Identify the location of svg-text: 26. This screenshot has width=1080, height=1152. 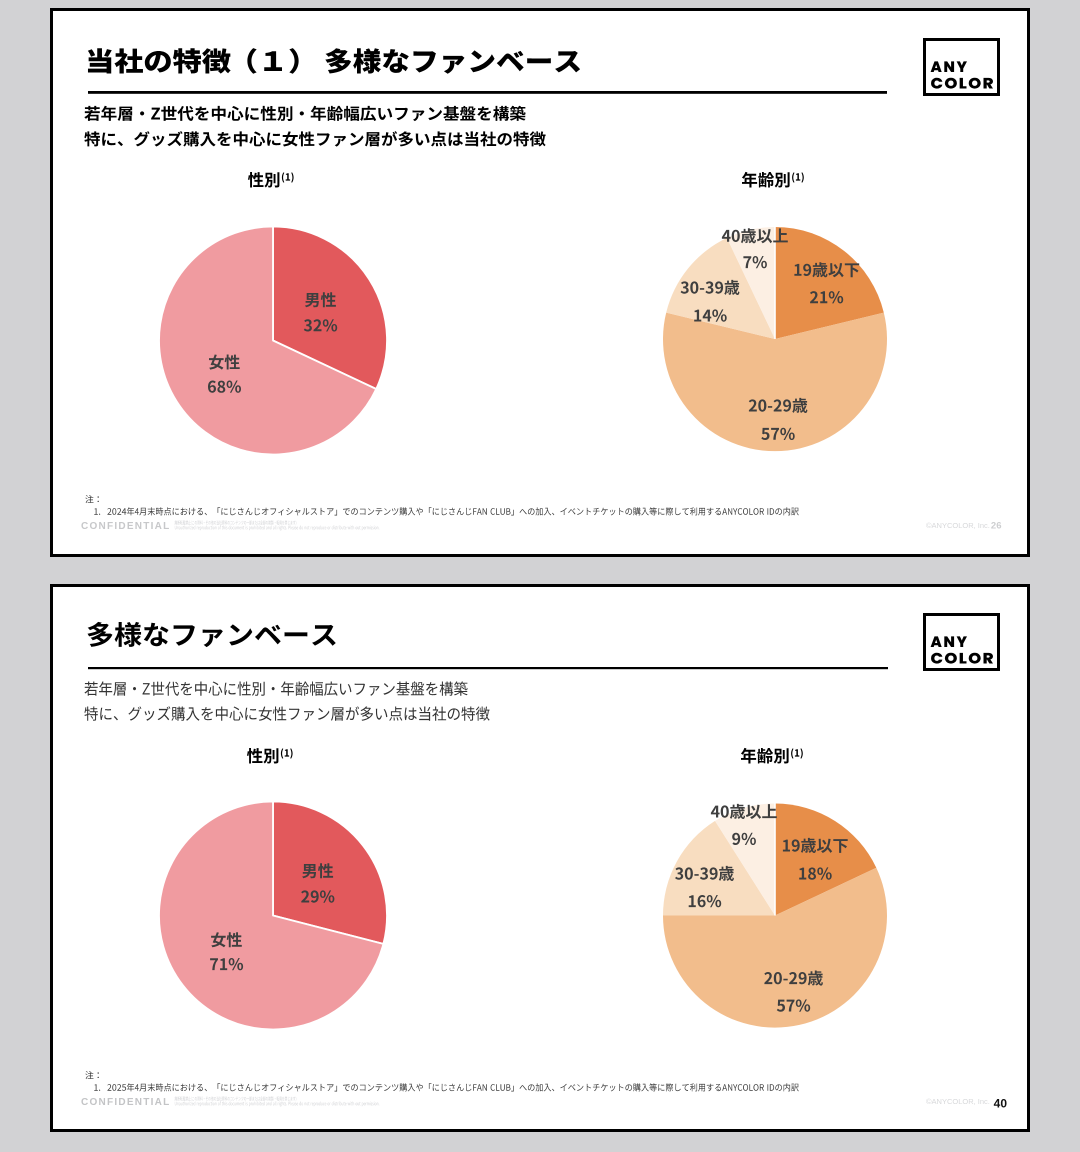
(996, 526).